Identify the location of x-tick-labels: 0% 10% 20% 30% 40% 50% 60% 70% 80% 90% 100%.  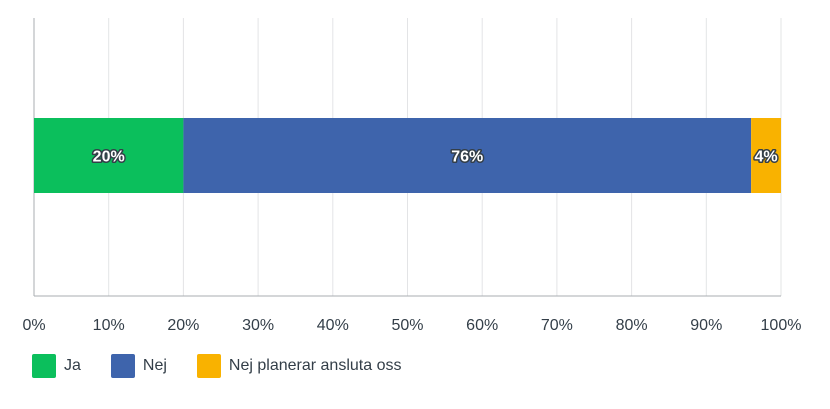
(411, 325).